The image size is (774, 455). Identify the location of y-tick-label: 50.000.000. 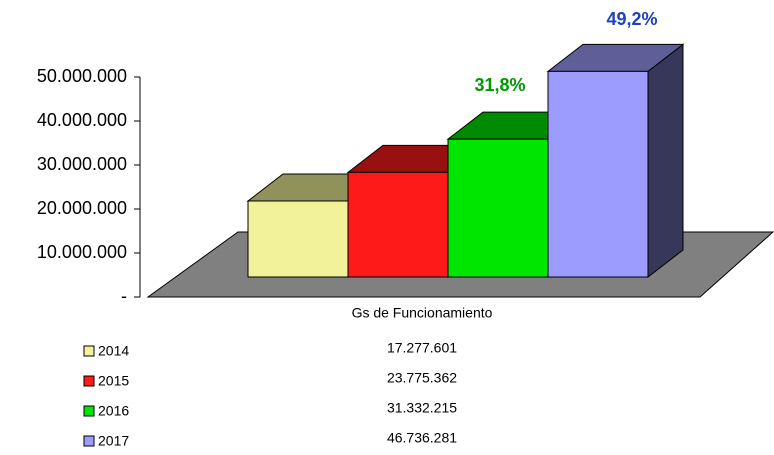
(82, 76).